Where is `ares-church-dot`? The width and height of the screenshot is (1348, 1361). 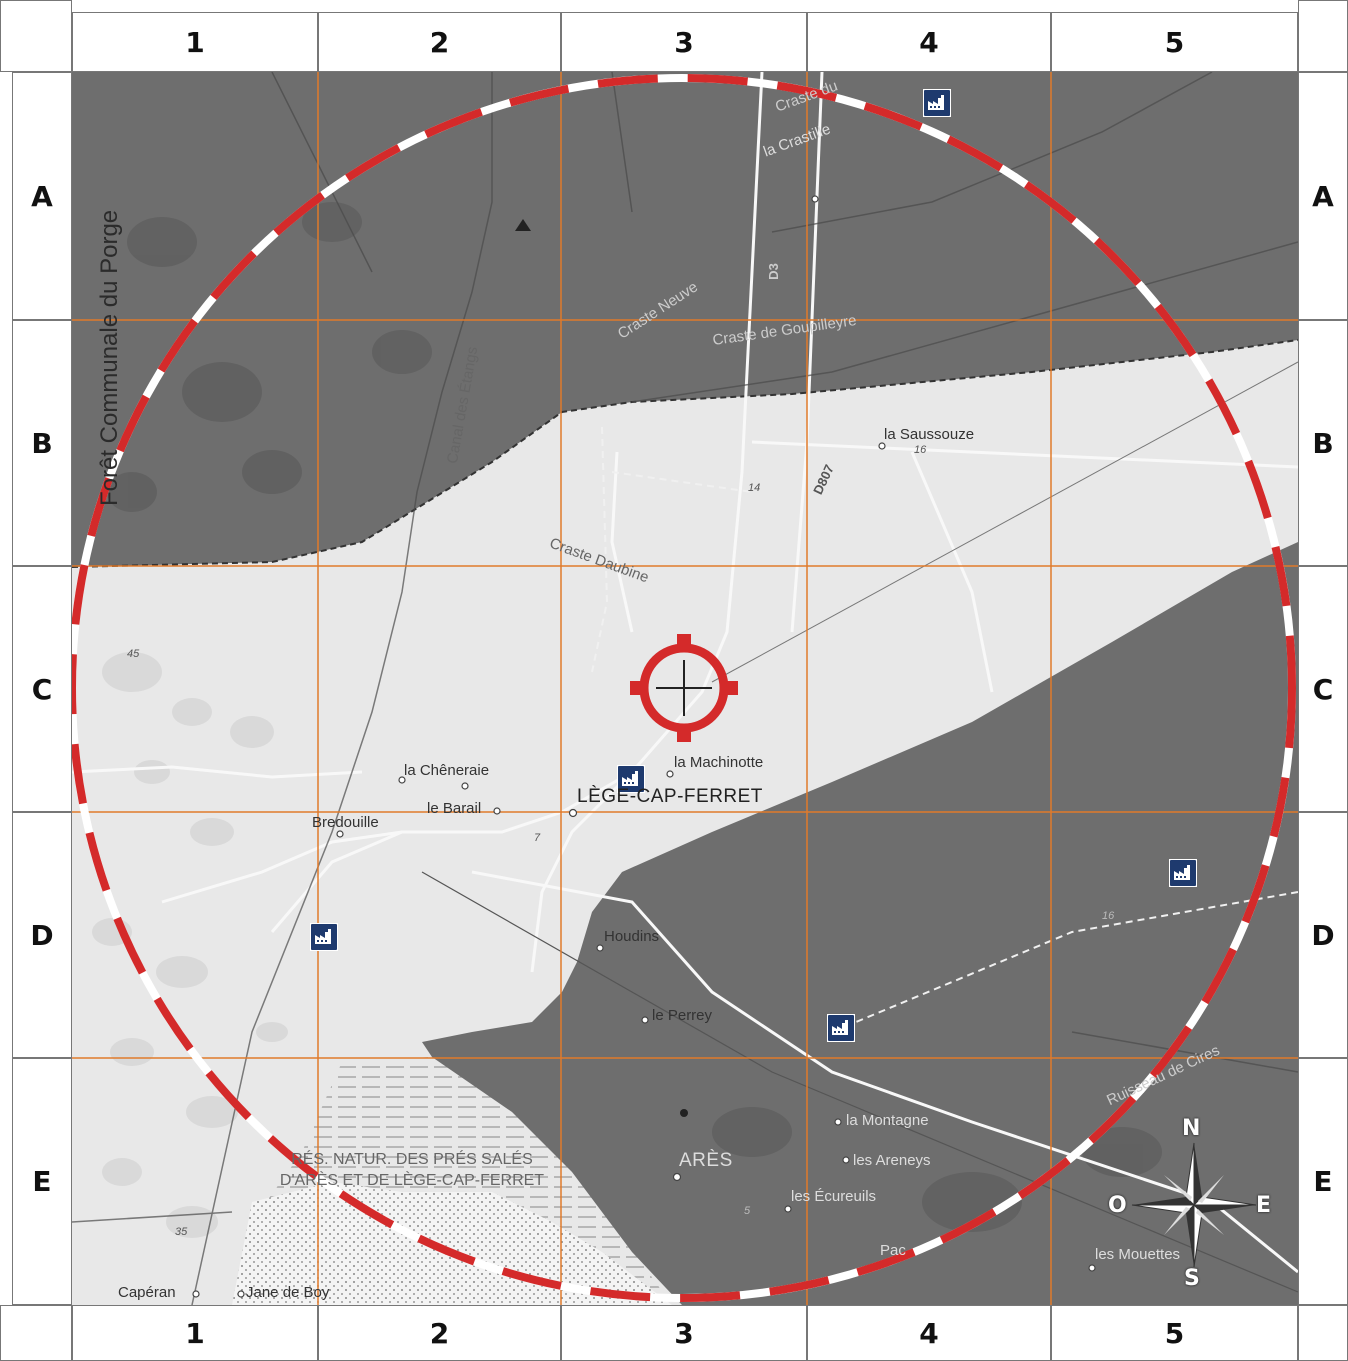 ares-church-dot is located at coordinates (684, 1113).